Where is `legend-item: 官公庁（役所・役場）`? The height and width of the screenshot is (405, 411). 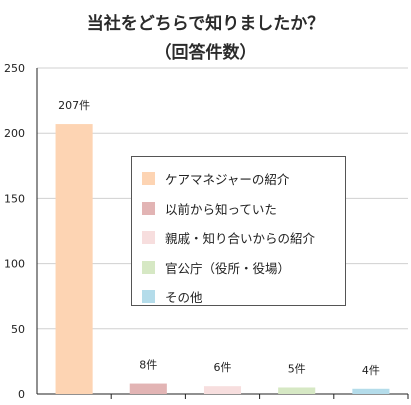 legend-item: 官公庁（役所・役場） is located at coordinates (243, 268).